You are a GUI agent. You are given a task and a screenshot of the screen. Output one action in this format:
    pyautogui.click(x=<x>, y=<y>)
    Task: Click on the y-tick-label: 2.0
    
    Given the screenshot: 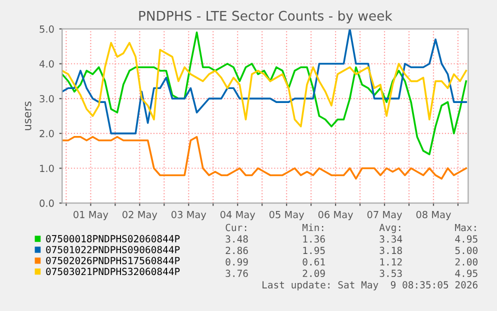 What is the action you would take?
    pyautogui.click(x=47, y=134)
    